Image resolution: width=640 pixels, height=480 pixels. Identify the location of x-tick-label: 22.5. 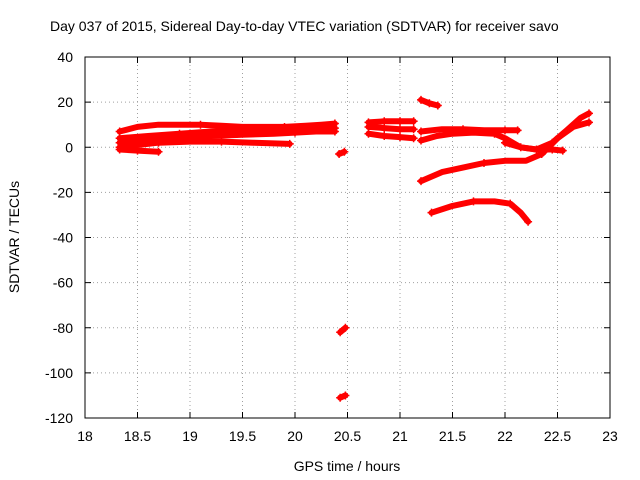
(557, 436).